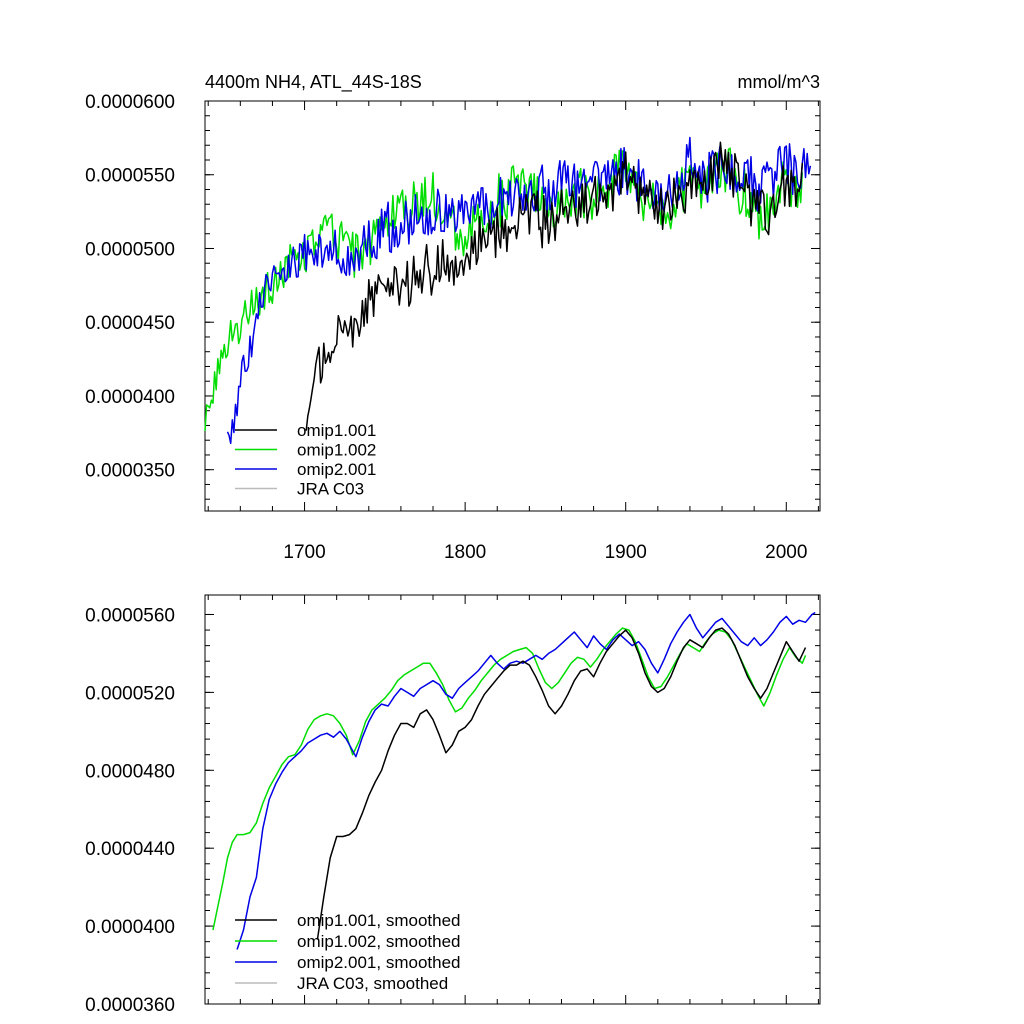  What do you see at coordinates (379, 962) in the screenshot?
I see `legend-label: omip2.001, smoothed` at bounding box center [379, 962].